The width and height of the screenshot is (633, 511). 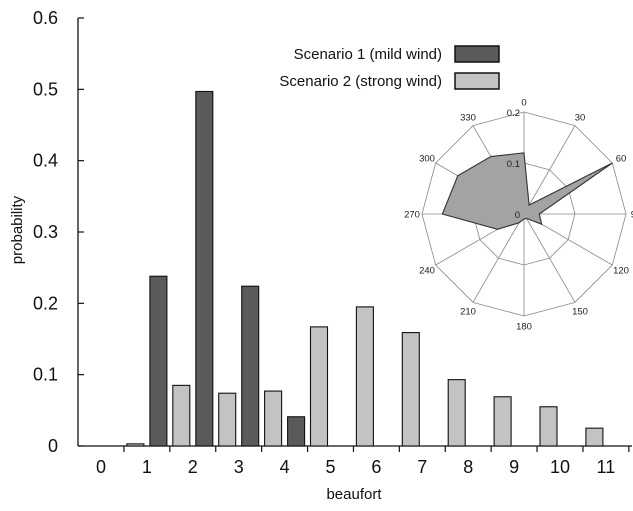 I want to click on wind-rose-area, so click(x=527, y=191).